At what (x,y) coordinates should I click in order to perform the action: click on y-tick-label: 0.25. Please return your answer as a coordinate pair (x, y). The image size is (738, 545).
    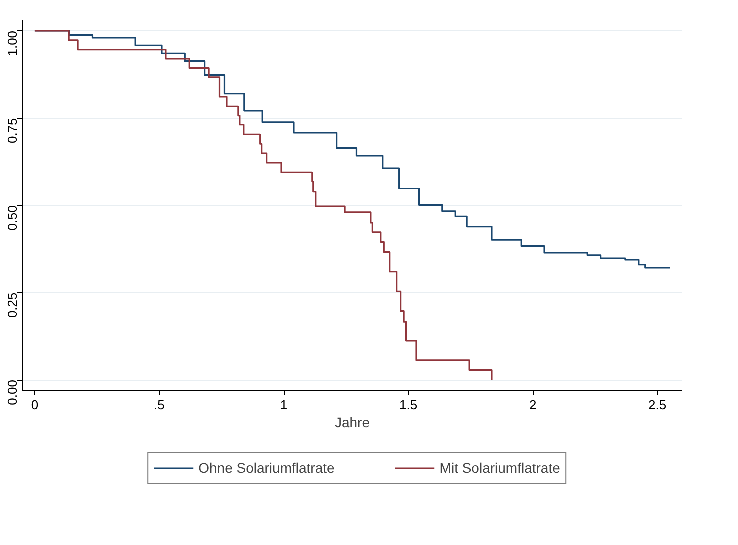
    Looking at the image, I should click on (12, 305).